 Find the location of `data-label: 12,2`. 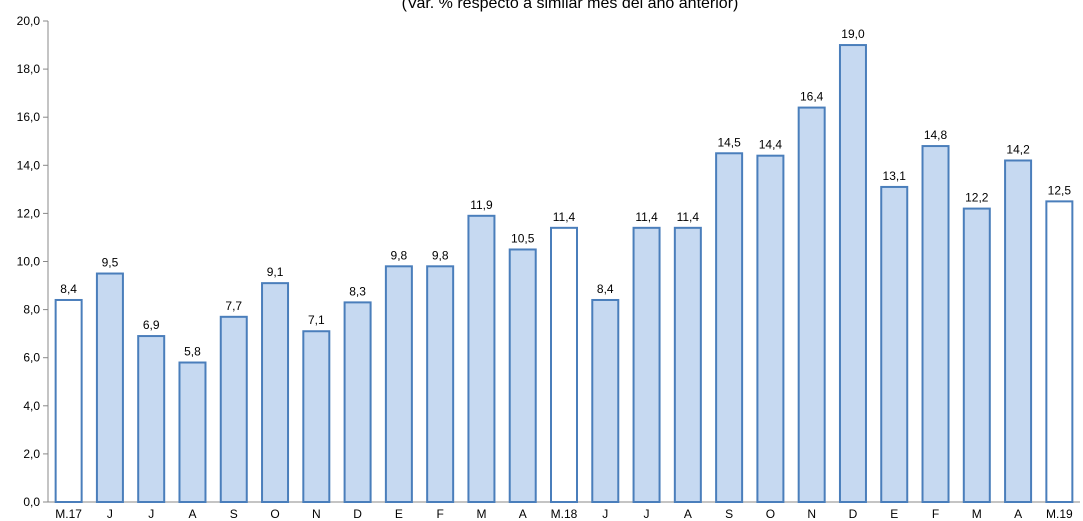

data-label: 12,2 is located at coordinates (977, 198).